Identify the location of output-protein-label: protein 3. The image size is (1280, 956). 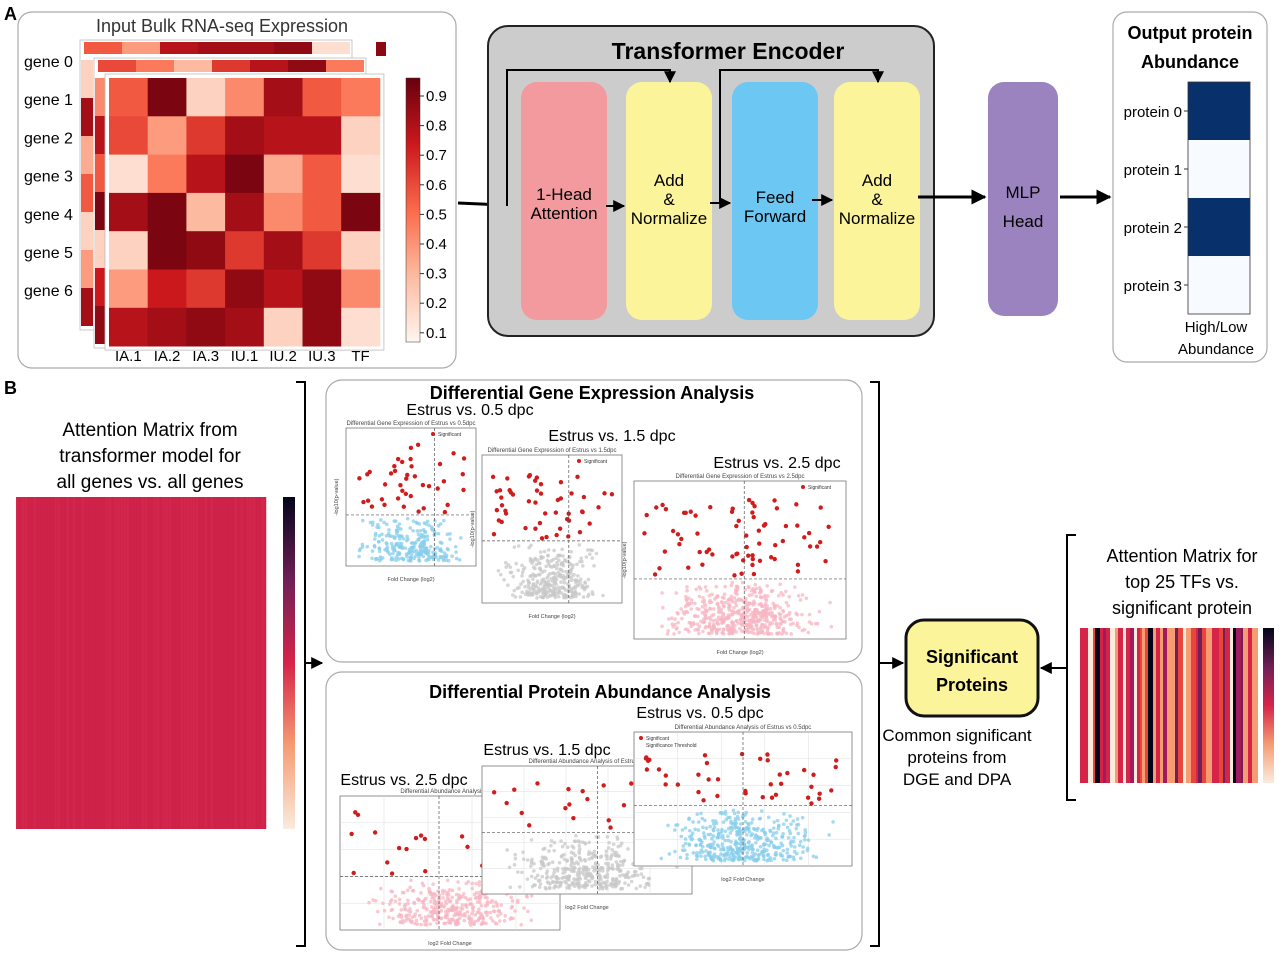
(1153, 286).